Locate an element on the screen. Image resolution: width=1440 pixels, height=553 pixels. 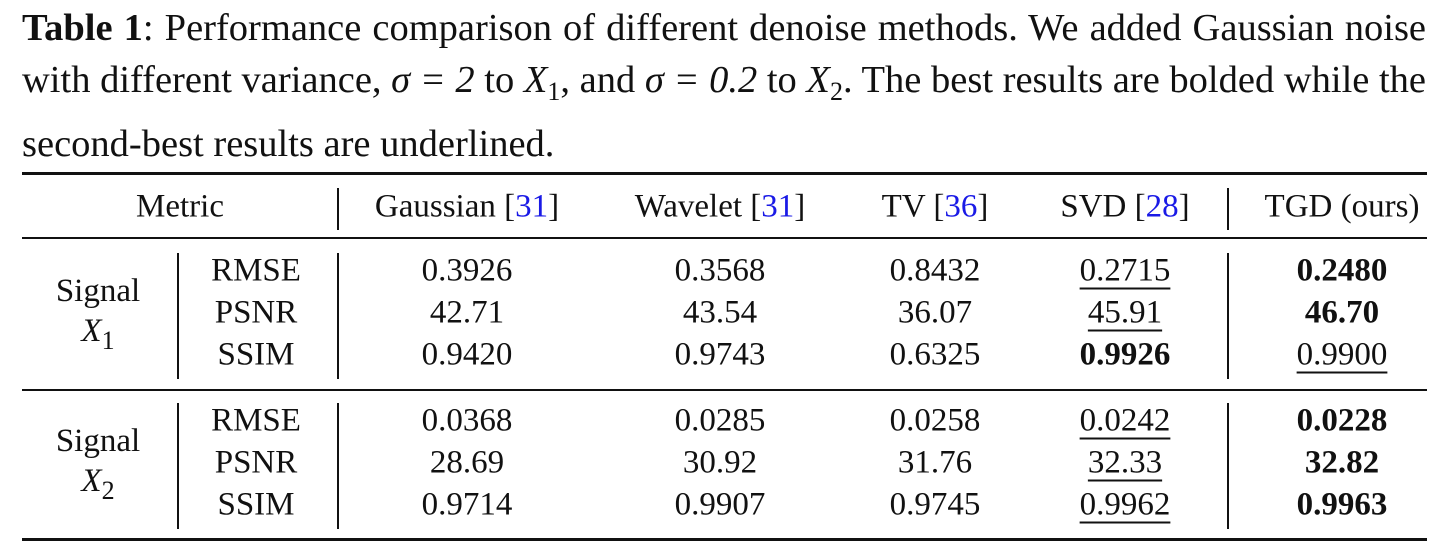
table-value: 31.76 is located at coordinates (935, 462).